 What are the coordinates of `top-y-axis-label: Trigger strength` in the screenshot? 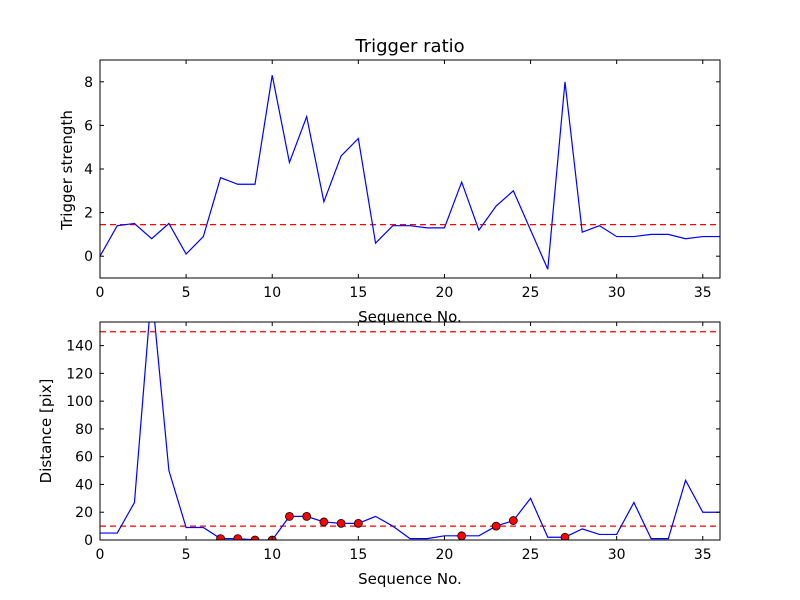 It's located at (67, 170).